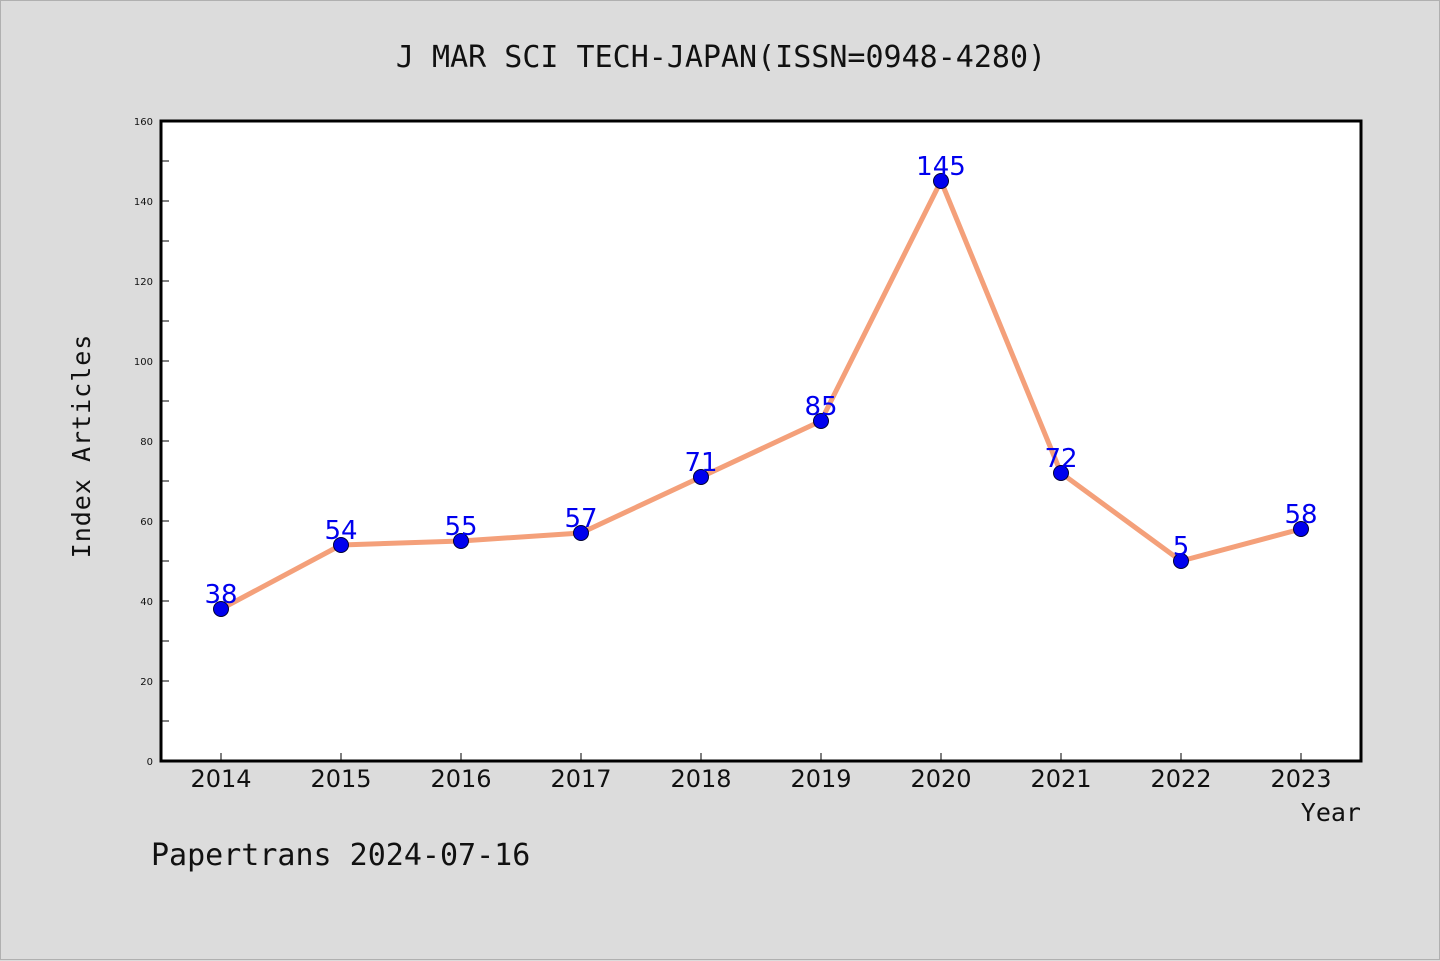 The height and width of the screenshot is (961, 1440). What do you see at coordinates (940, 779) in the screenshot?
I see `x-tick-label: 2020` at bounding box center [940, 779].